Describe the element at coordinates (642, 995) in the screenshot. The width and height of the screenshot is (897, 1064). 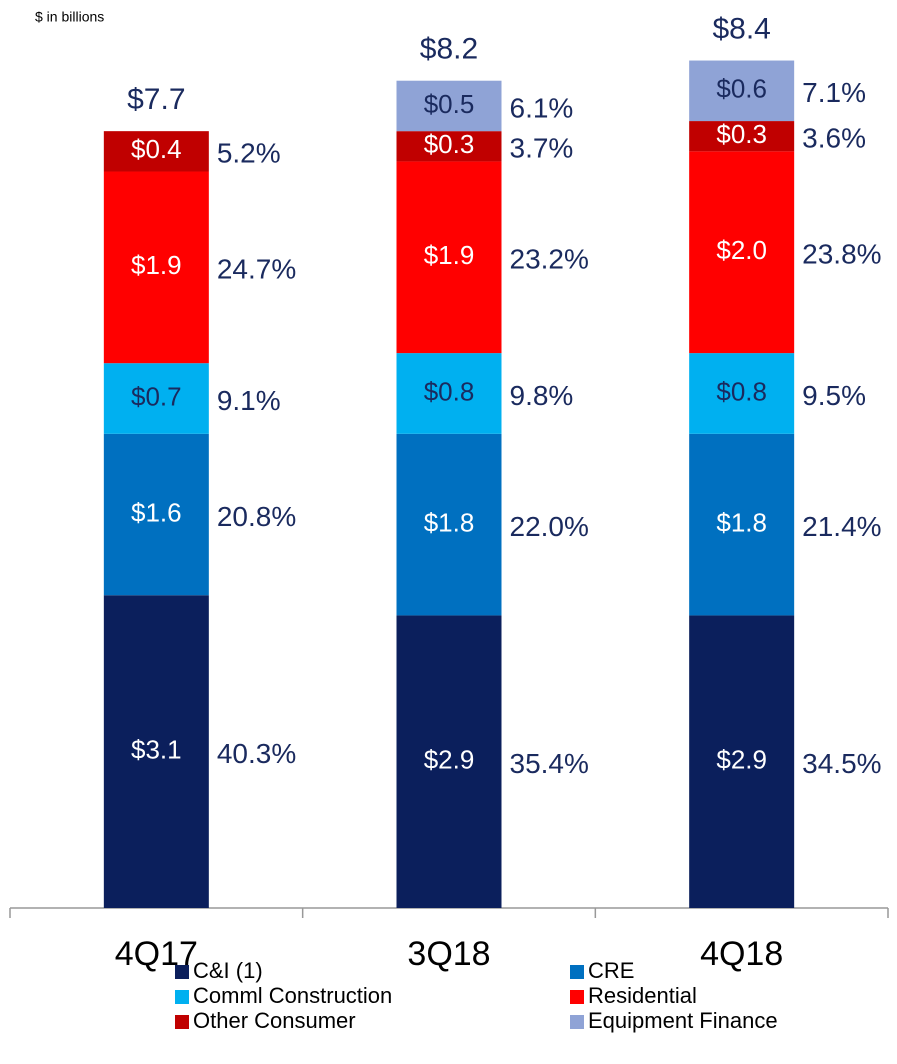
I see `legend-label: Residential` at that location.